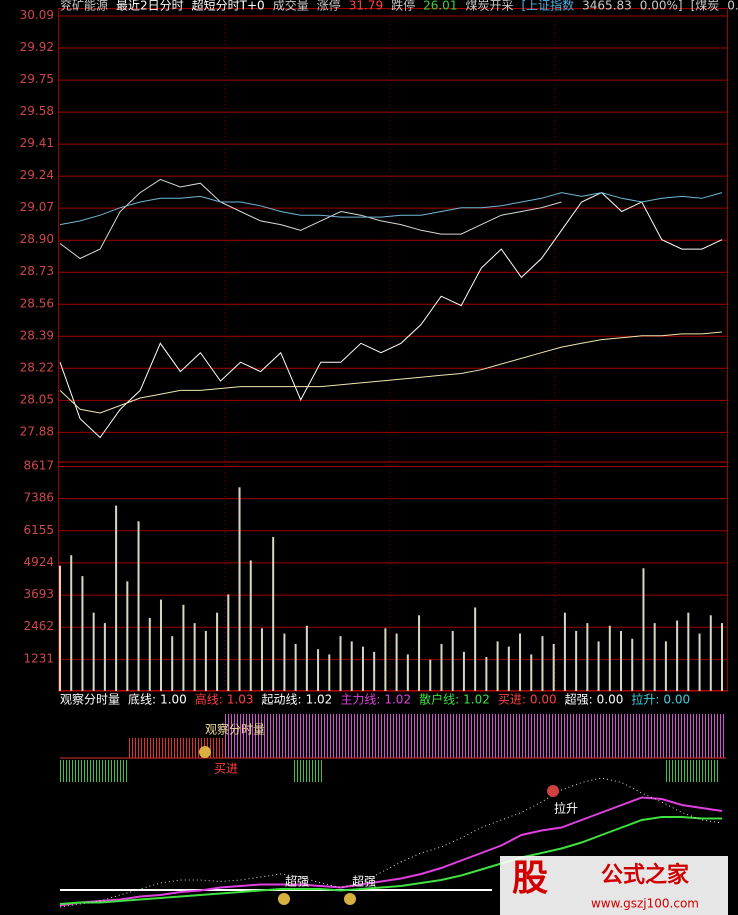  What do you see at coordinates (38, 498) in the screenshot?
I see `y-tick-label: 7386` at bounding box center [38, 498].